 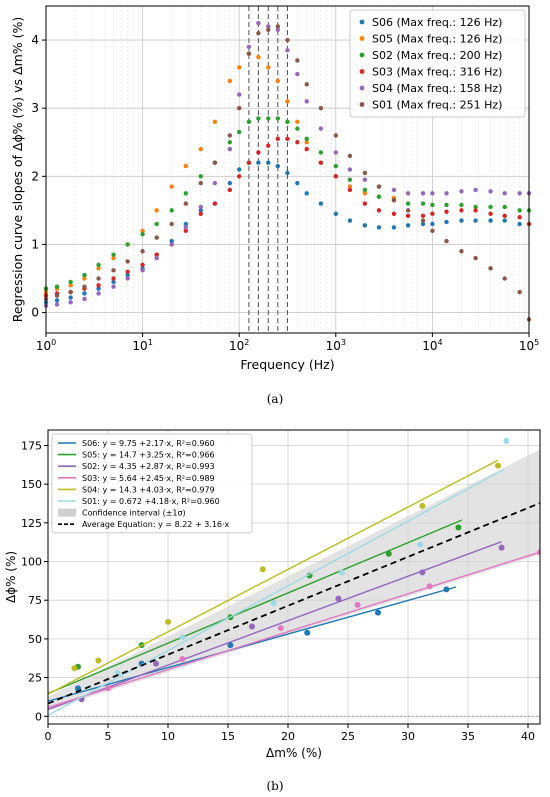 I want to click on y-axis-label: Δϕ% (%), so click(x=11, y=577).